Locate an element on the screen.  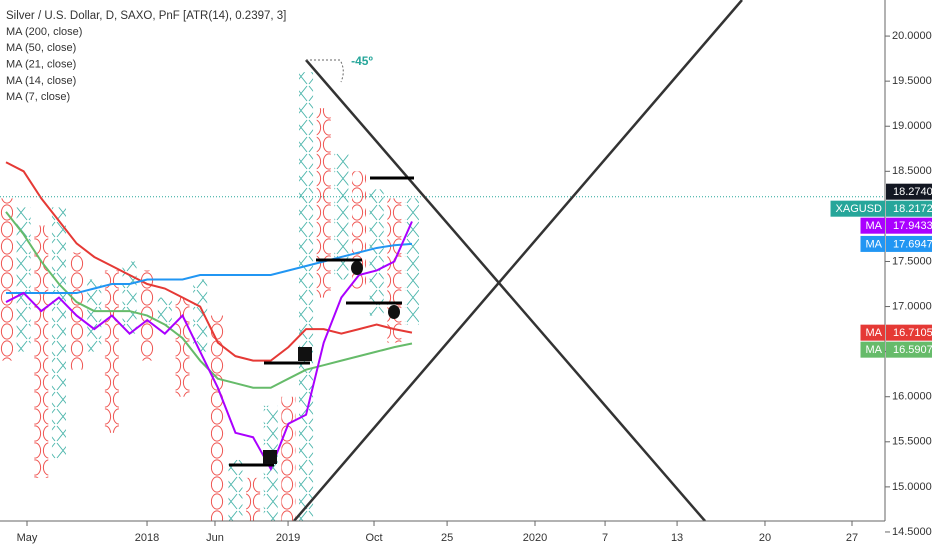
price-badge-label: 16.5907 is located at coordinates (912, 350).